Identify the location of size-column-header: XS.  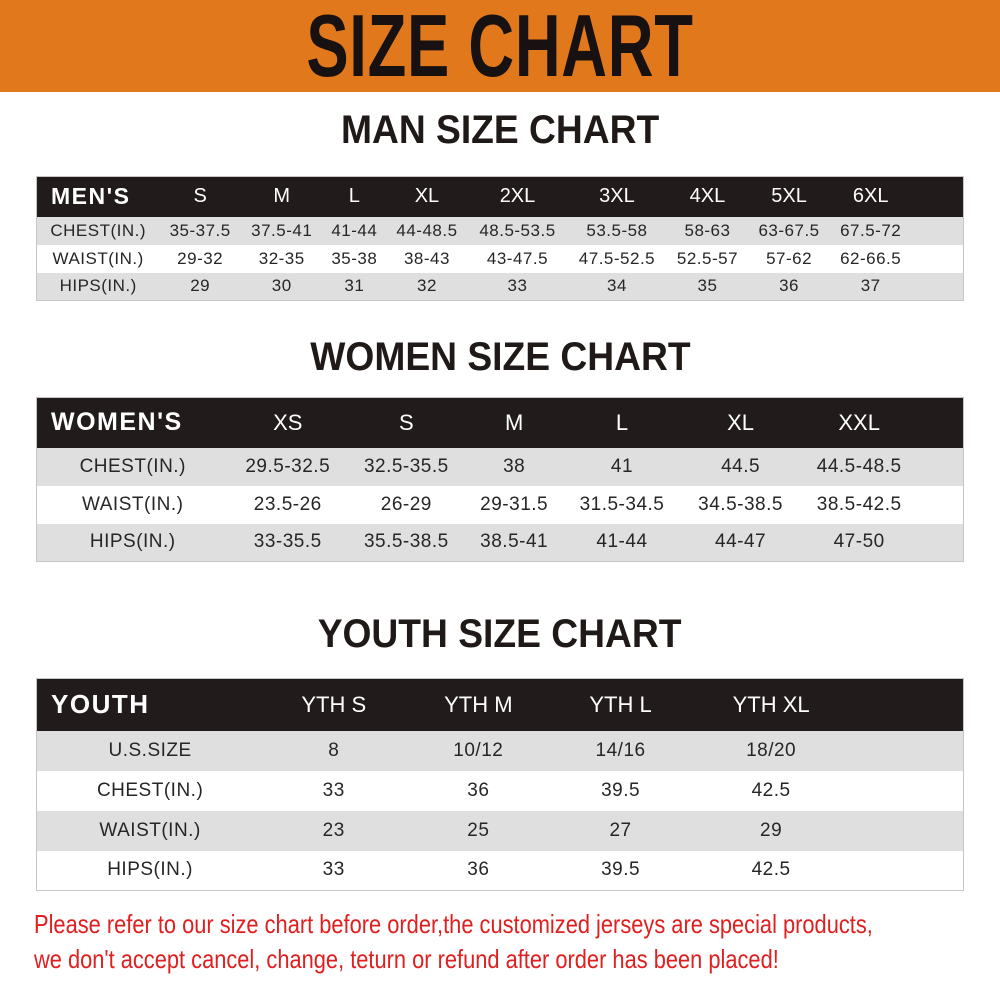
(288, 422).